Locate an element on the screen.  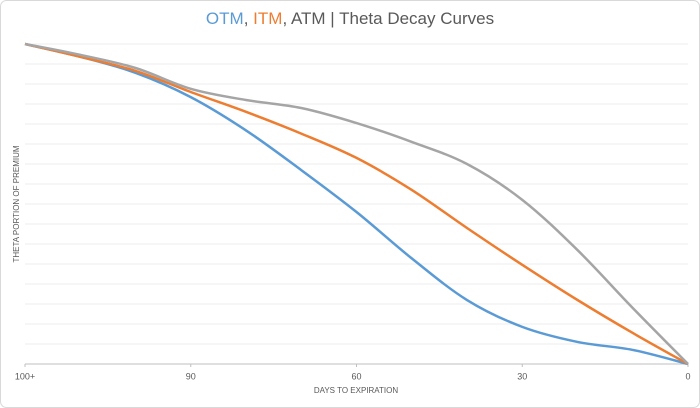
title-part: , is located at coordinates (248, 18).